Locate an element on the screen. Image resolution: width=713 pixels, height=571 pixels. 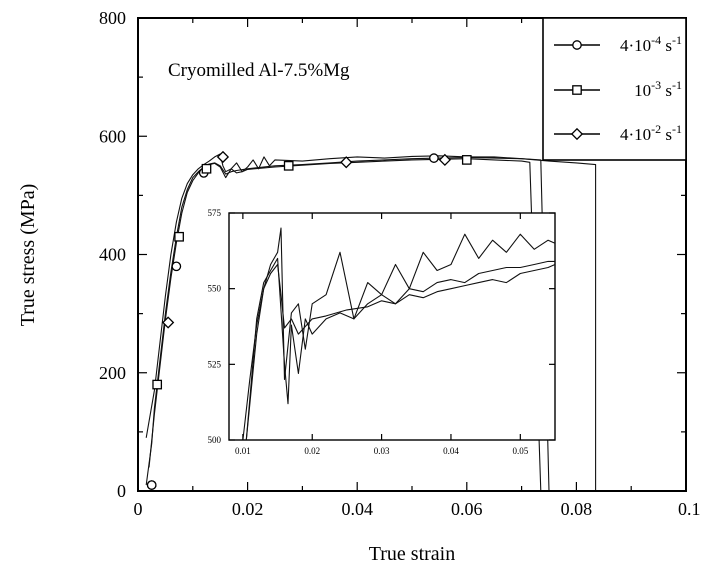
legend-box is located at coordinates (614, 89).